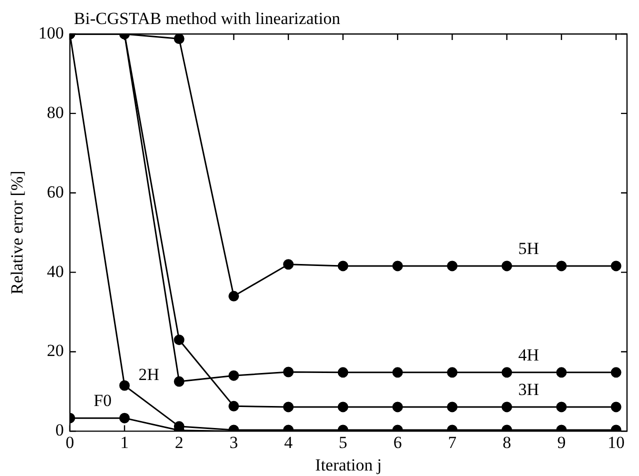  Describe the element at coordinates (103, 400) in the screenshot. I see `series-label: F0` at that location.